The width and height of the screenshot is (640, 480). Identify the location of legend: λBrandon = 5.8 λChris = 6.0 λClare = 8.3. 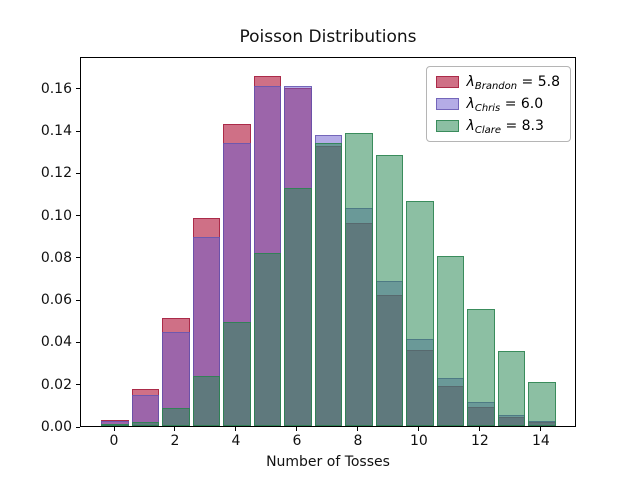
(498, 104).